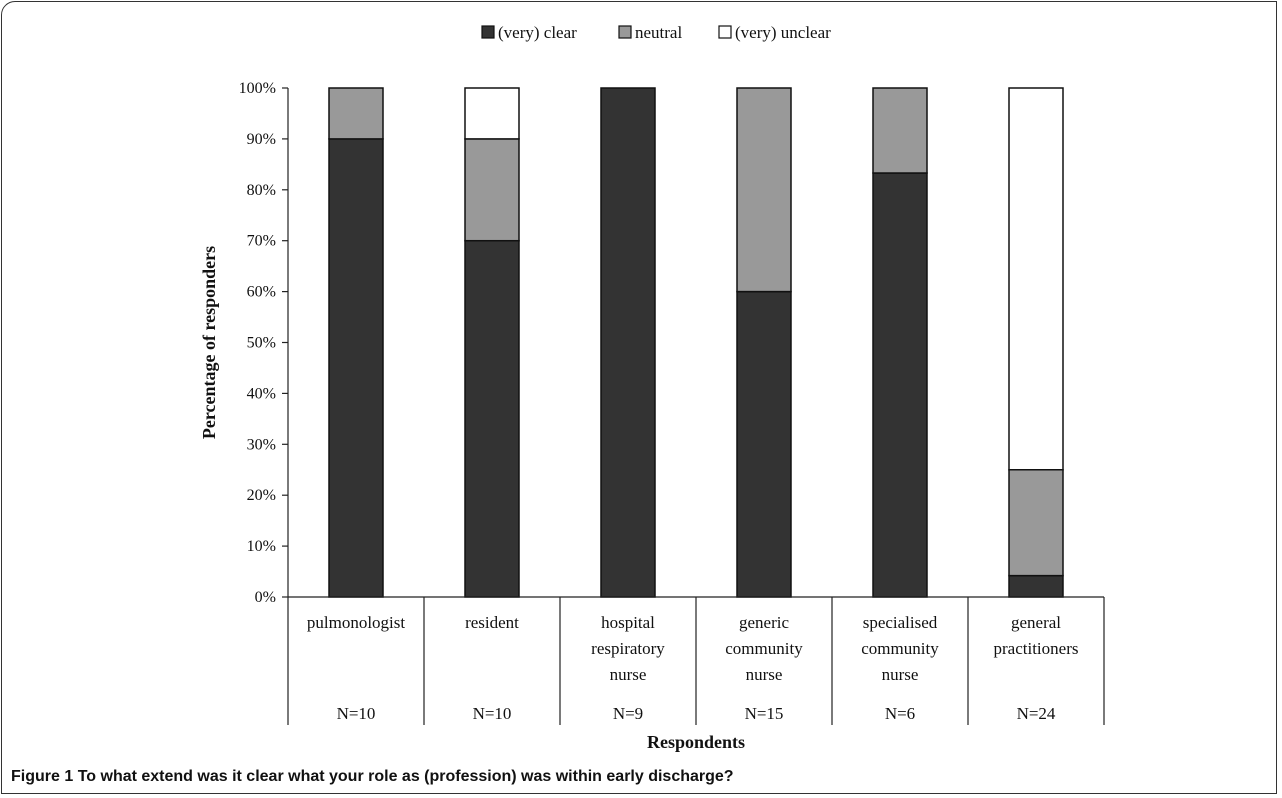 This screenshot has width=1282, height=798. I want to click on category-count: N=15, so click(764, 713).